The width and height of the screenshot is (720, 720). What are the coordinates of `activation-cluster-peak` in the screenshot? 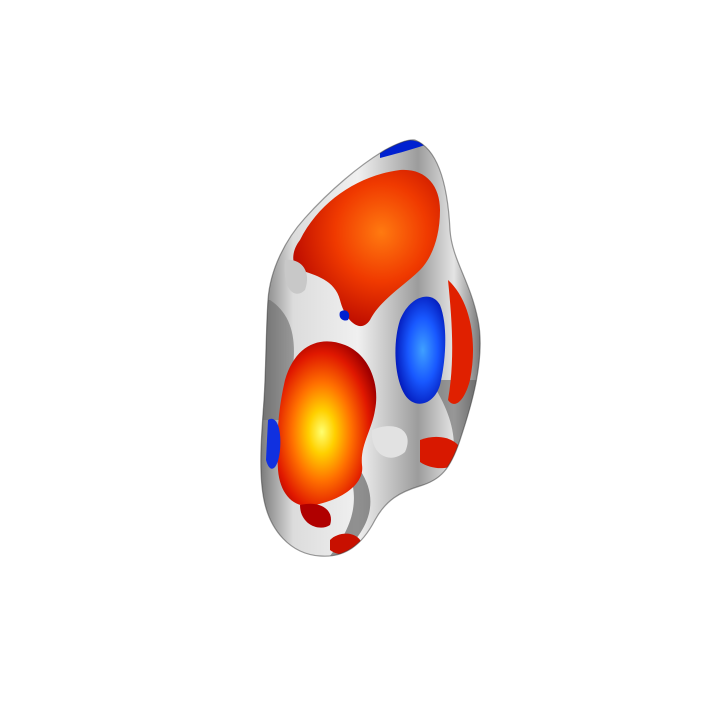 It's located at (327, 423).